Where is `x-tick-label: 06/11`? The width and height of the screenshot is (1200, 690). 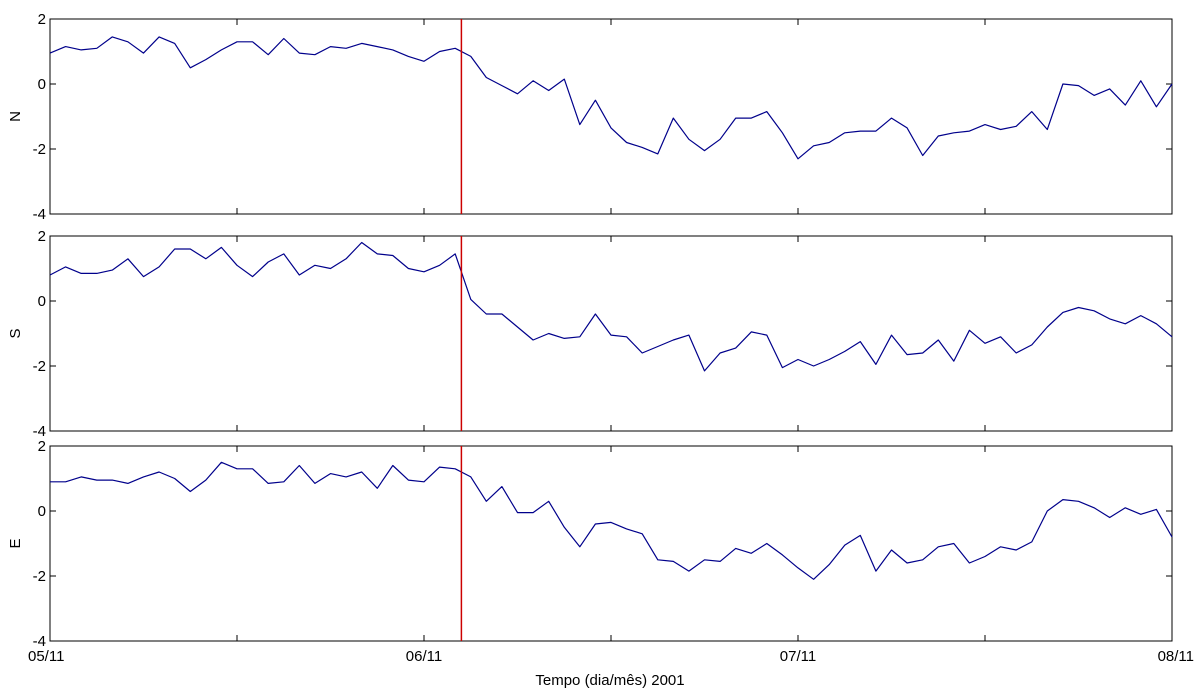
x-tick-label: 06/11 is located at coordinates (424, 656).